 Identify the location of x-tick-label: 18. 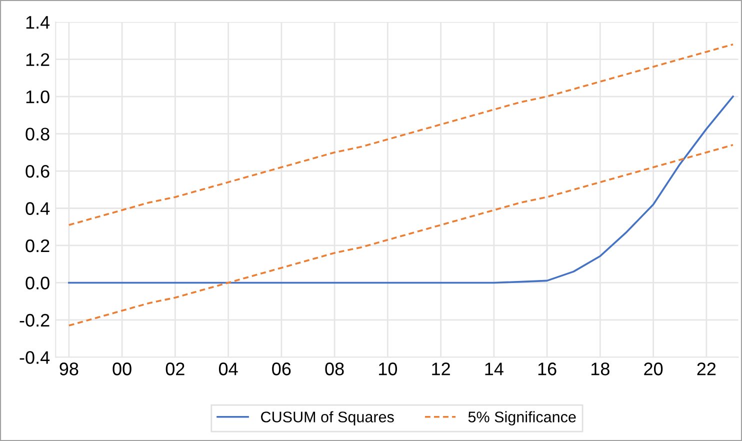
(601, 369).